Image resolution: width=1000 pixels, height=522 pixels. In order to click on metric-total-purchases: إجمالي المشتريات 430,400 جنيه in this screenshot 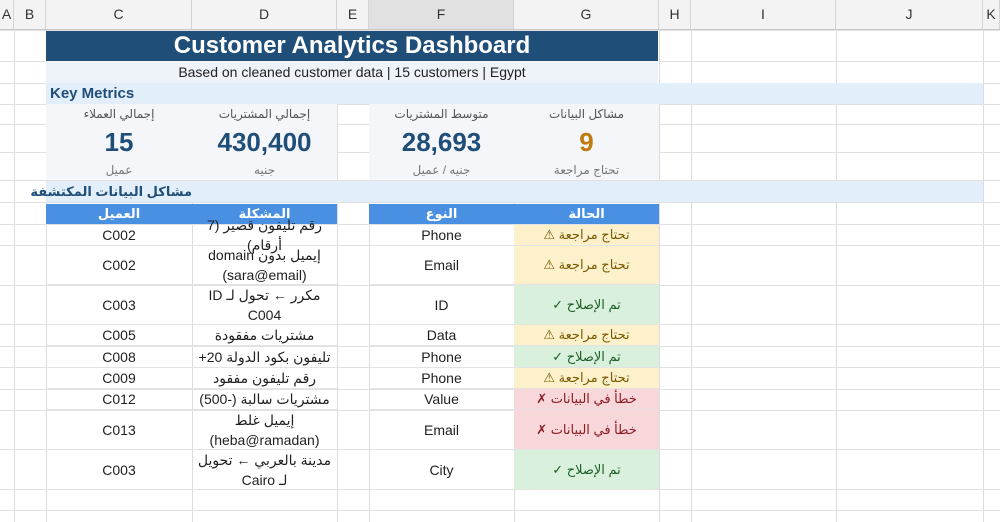, I will do `click(264, 142)`.